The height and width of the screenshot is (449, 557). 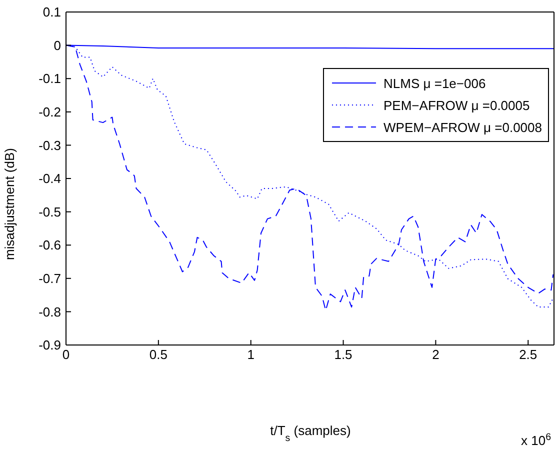 I want to click on x-tick-label: 1, so click(x=250, y=354).